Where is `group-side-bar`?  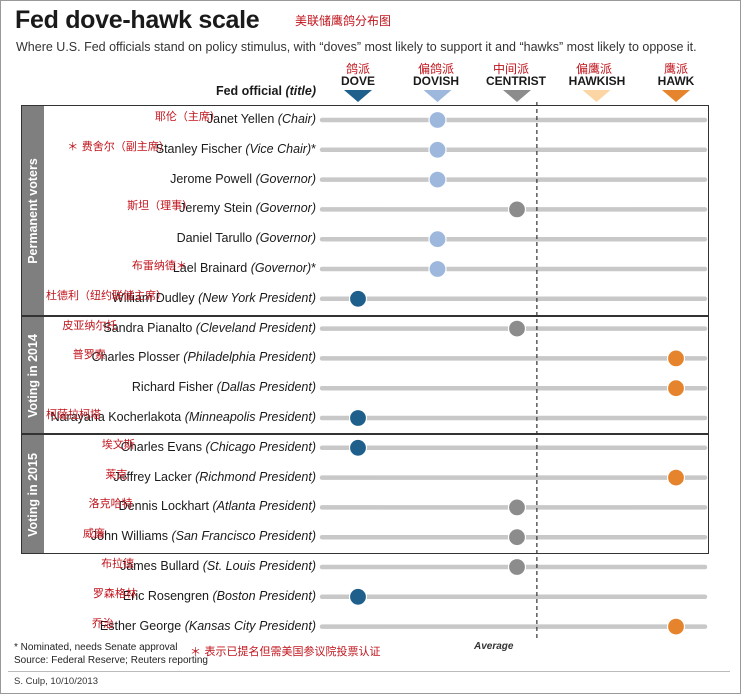
group-side-bar is located at coordinates (33, 494).